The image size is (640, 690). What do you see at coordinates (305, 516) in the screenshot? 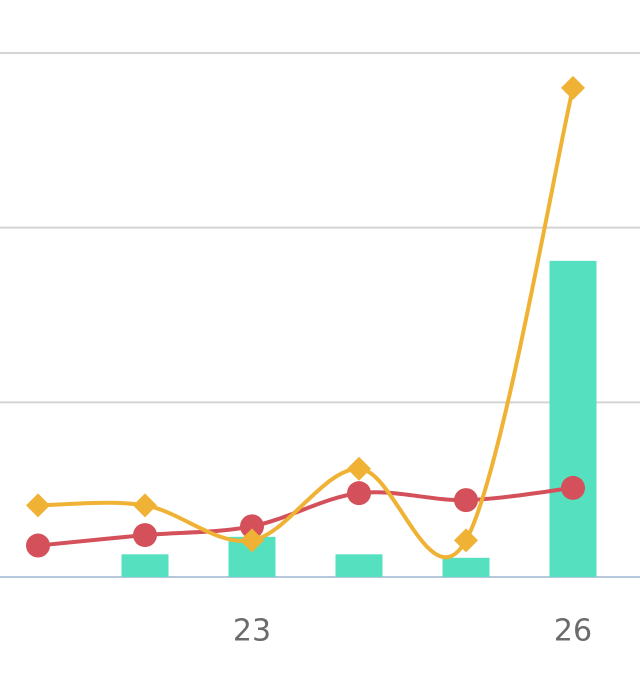
I see `line` at bounding box center [305, 516].